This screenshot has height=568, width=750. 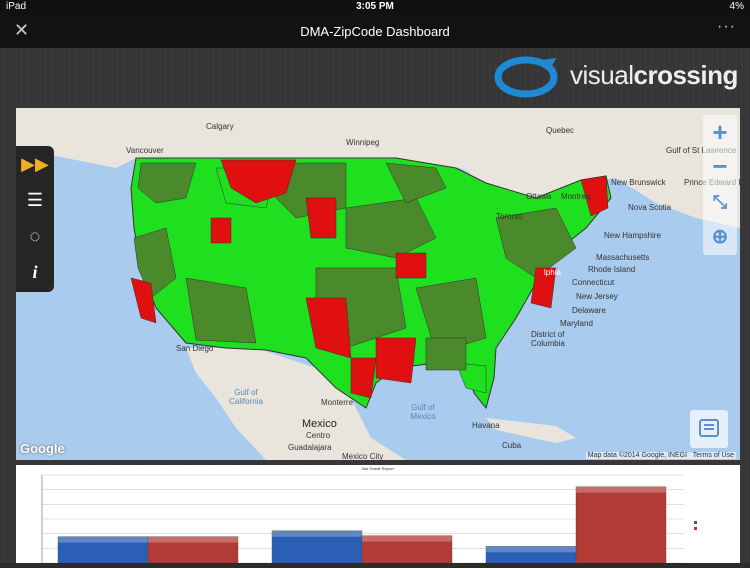 I want to click on circle-select-icon: ◌, so click(x=35, y=235).